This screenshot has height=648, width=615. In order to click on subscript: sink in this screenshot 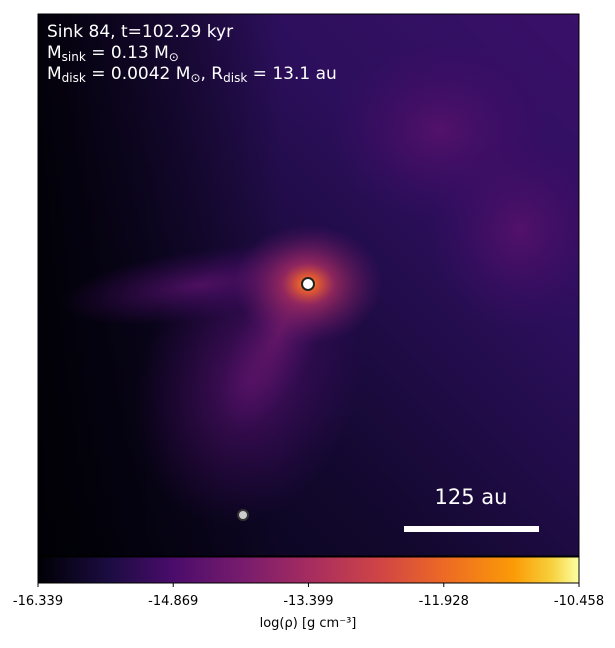, I will do `click(74, 57)`.